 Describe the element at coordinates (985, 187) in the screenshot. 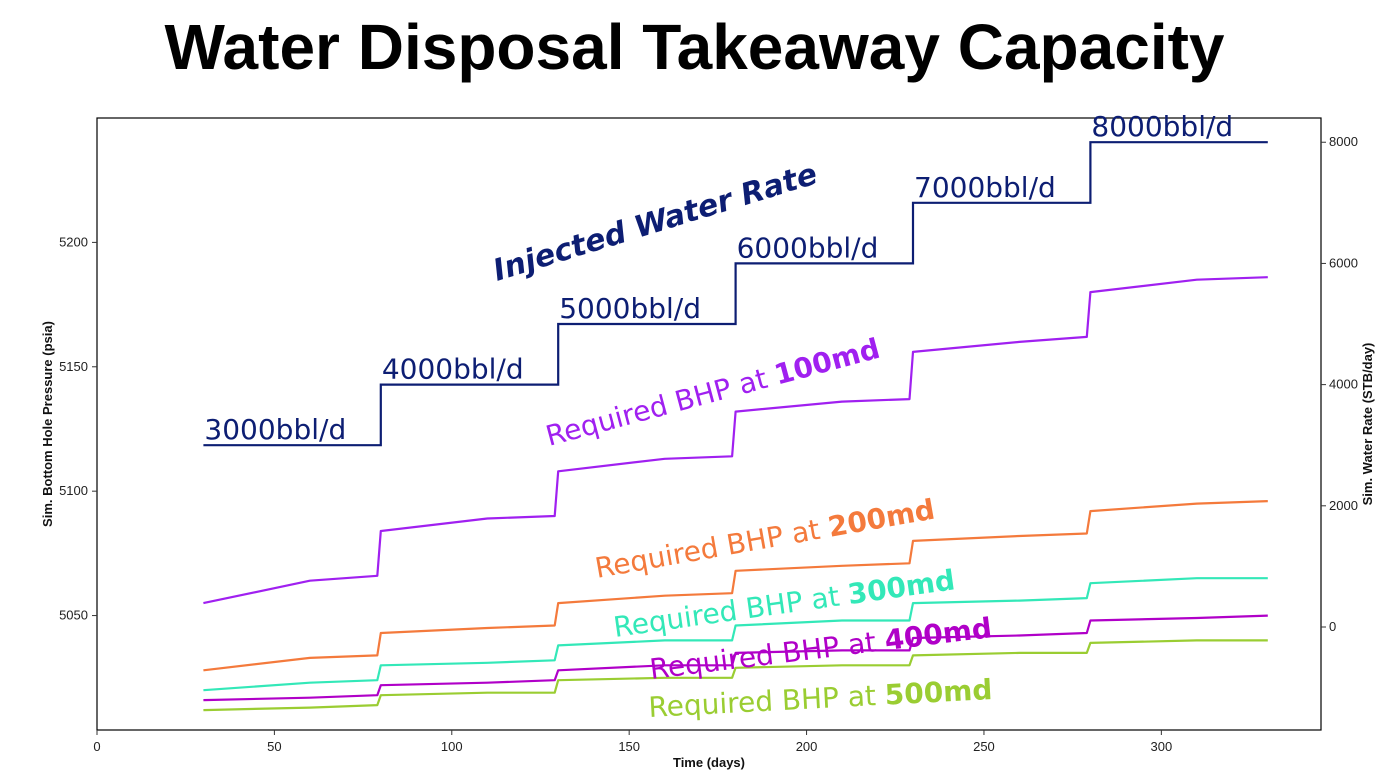

I see `rate-step-label: 7000bbl/d` at that location.